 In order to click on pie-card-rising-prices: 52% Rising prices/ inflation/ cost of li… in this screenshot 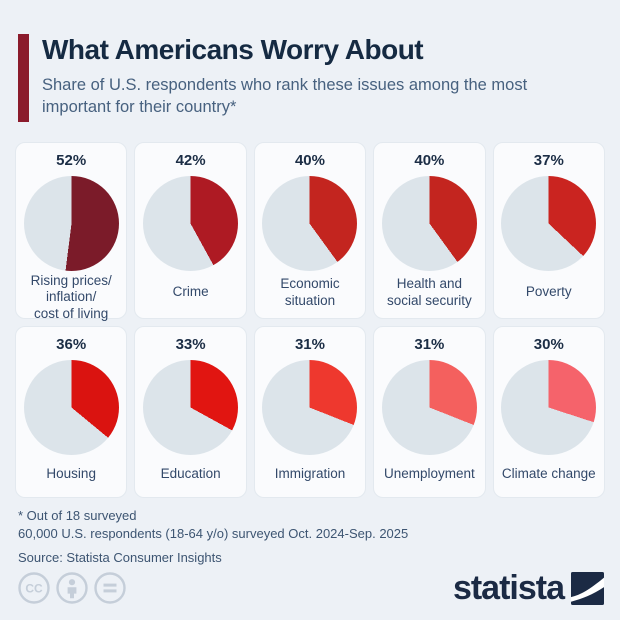, I will do `click(71, 231)`.